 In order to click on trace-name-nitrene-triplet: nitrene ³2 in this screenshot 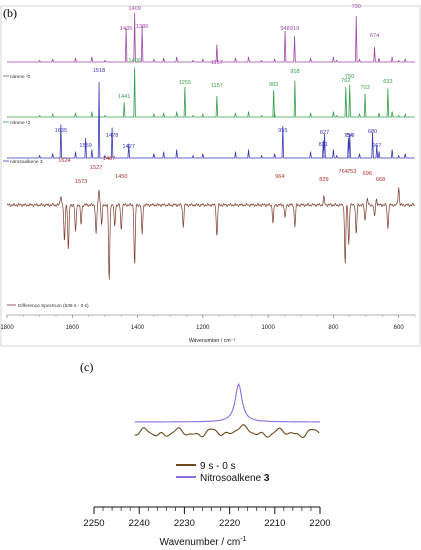, I will do `click(20, 77)`.